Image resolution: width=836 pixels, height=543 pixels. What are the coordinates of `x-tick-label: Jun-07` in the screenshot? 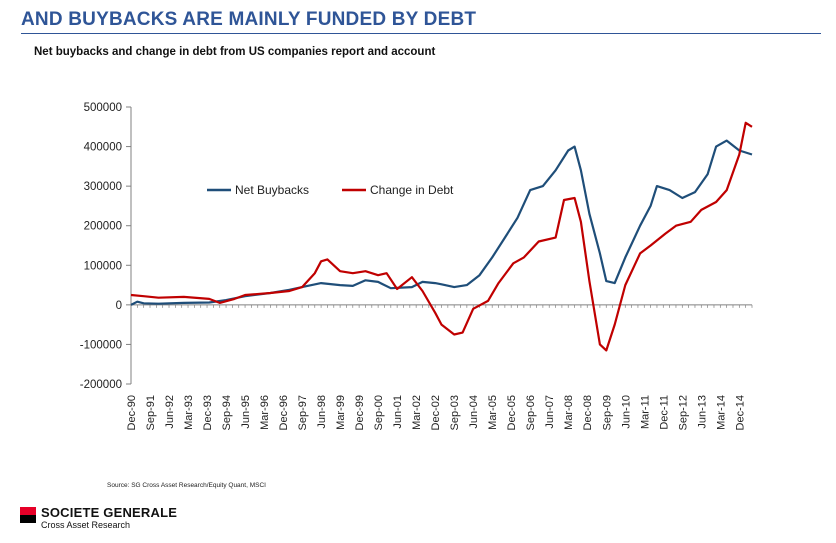 It's located at (550, 412).